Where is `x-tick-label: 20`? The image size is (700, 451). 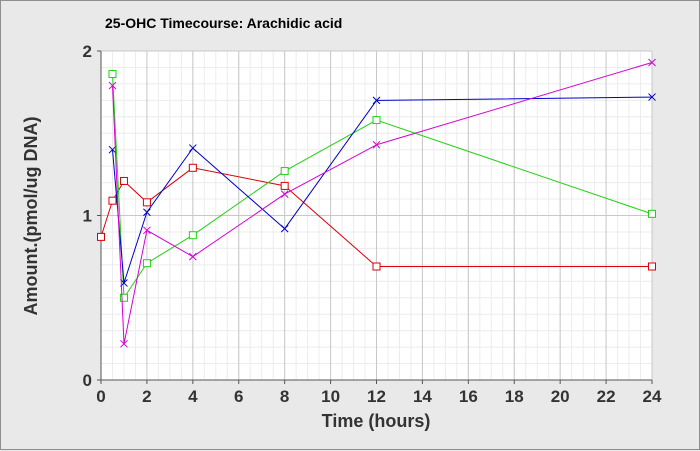
x-tick-label: 20 is located at coordinates (560, 396).